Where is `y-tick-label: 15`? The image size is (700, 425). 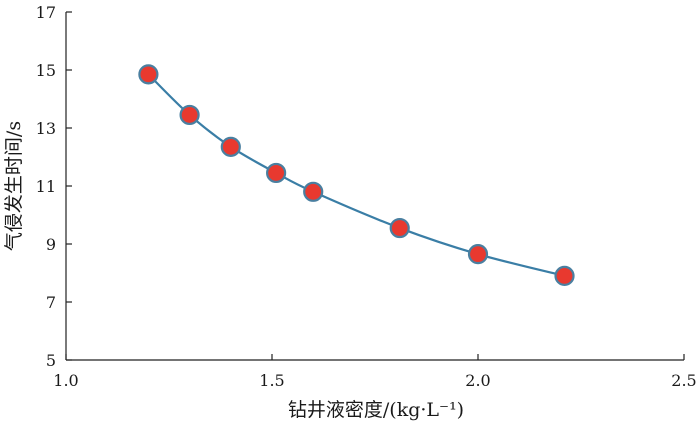 y-tick-label: 15 is located at coordinates (46, 70).